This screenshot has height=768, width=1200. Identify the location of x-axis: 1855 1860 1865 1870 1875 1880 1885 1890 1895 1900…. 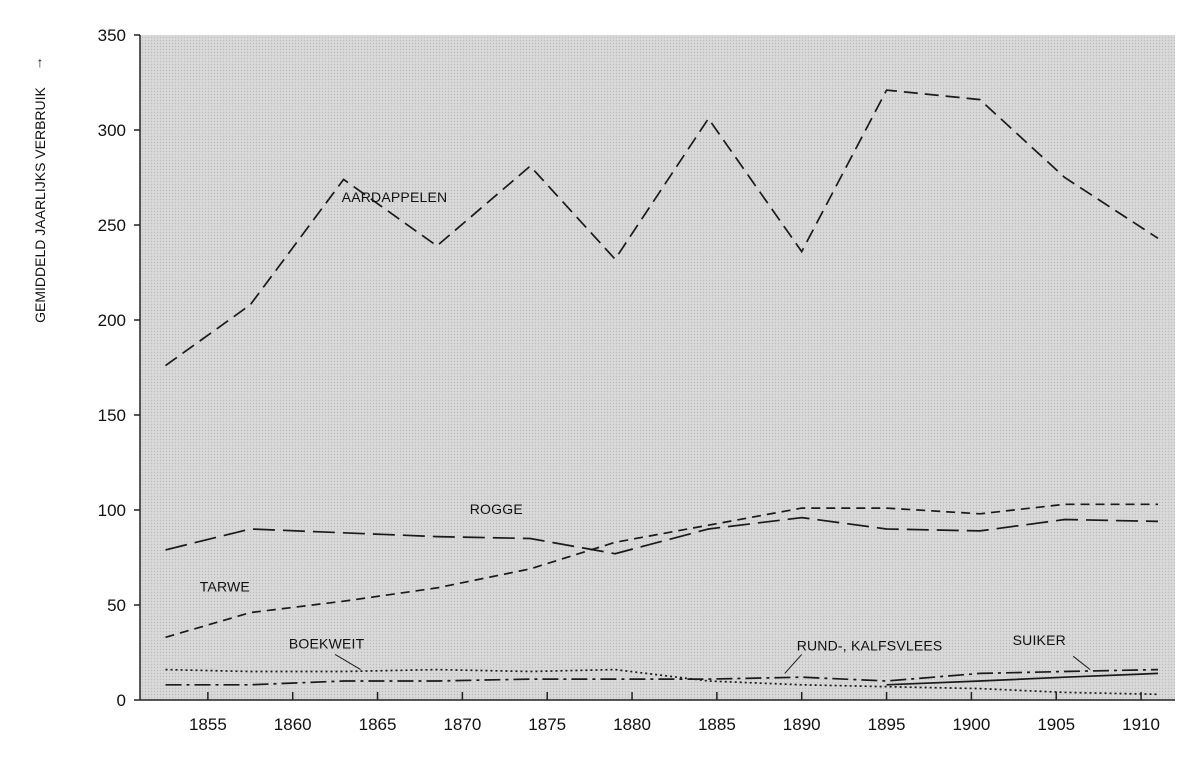
(657, 713).